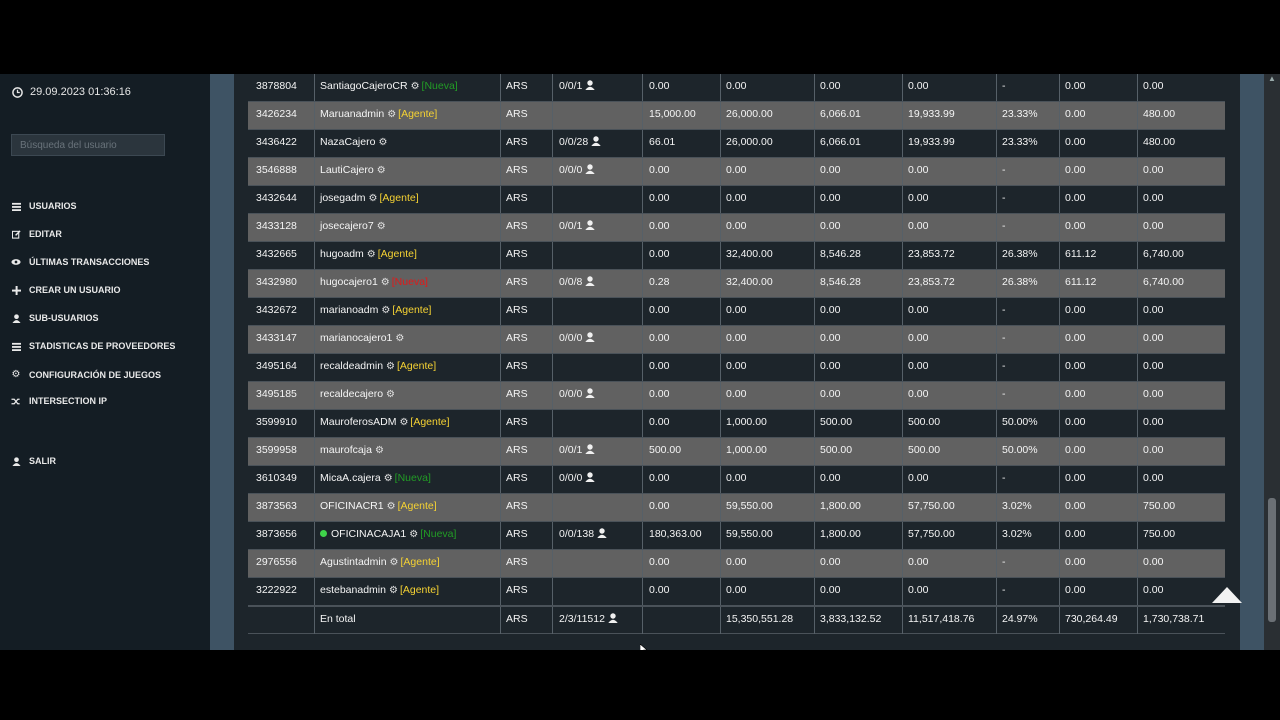  I want to click on user-name-link: MauroferosADM, so click(358, 422).